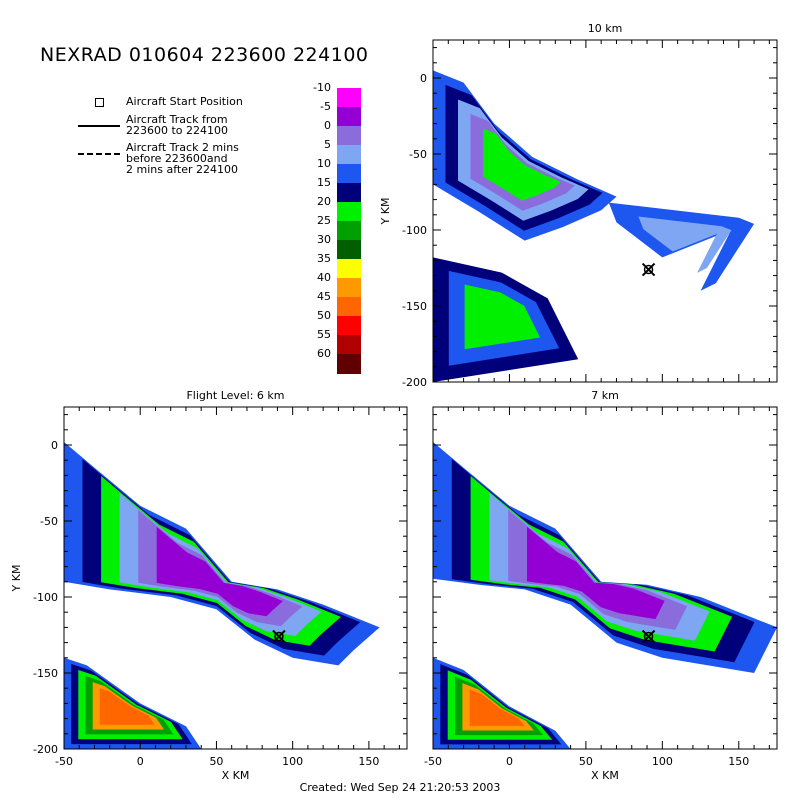 The height and width of the screenshot is (800, 800). Describe the element at coordinates (177, 130) in the screenshot. I see `legend-label-line: 223600 to 224100` at that location.